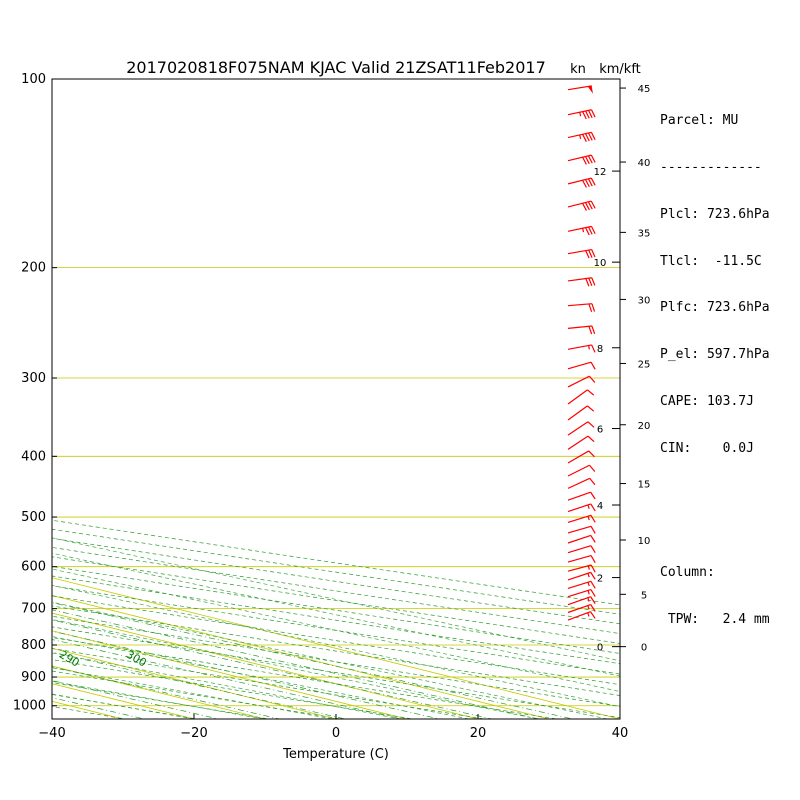  Describe the element at coordinates (644, 163) in the screenshot. I see `kft-tick-label: 40` at that location.